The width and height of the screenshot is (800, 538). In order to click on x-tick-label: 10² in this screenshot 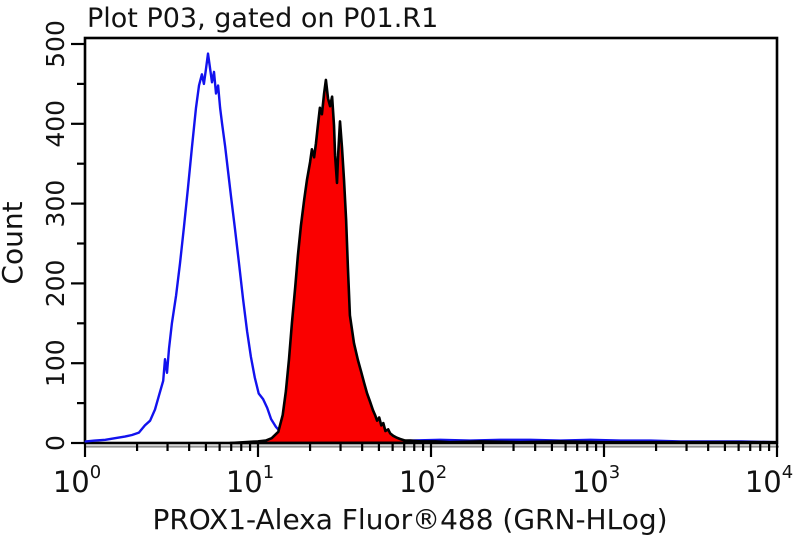, I will do `click(423, 480)`.